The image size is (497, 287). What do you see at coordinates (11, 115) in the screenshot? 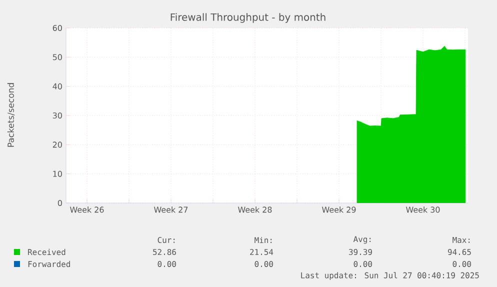
I see `y-axis-title: Packets/second` at bounding box center [11, 115].